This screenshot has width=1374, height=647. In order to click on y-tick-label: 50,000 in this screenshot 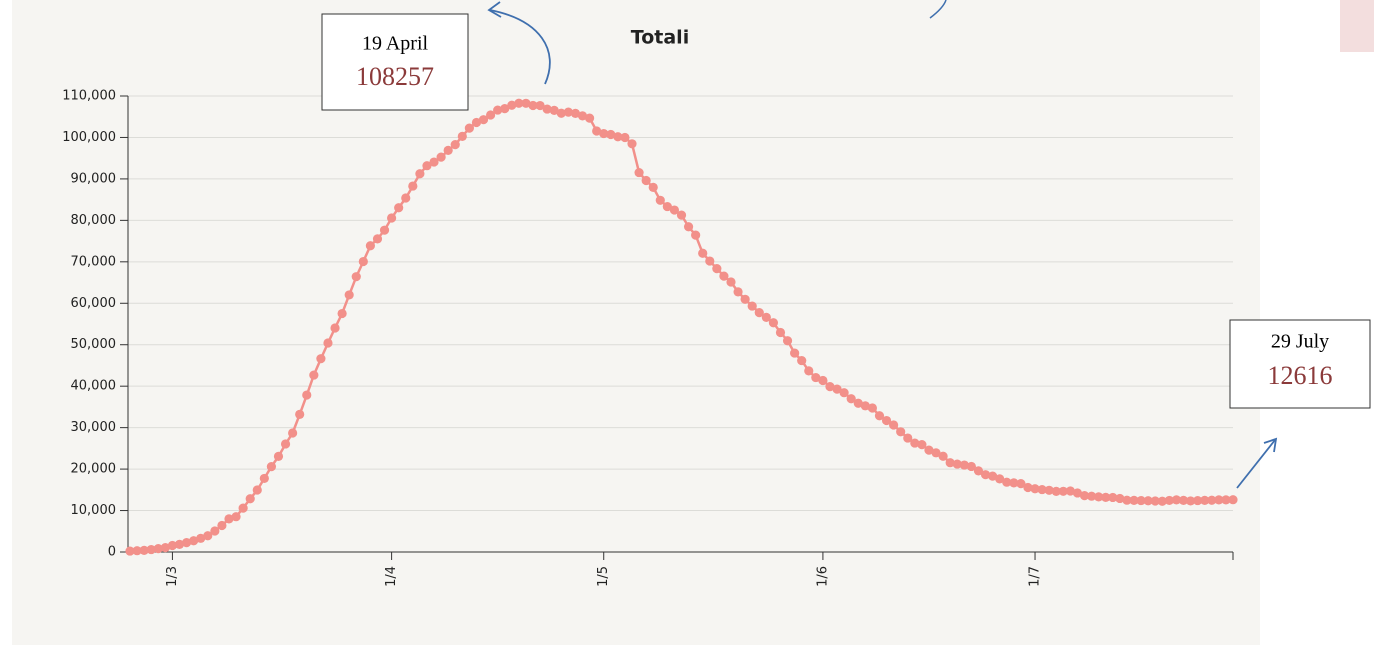, I will do `click(94, 344)`.